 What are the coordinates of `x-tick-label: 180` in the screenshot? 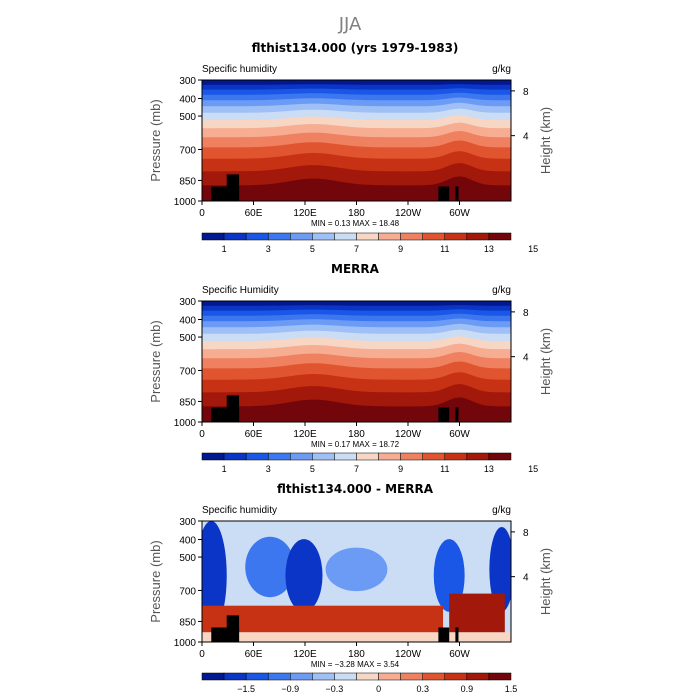 It's located at (356, 213).